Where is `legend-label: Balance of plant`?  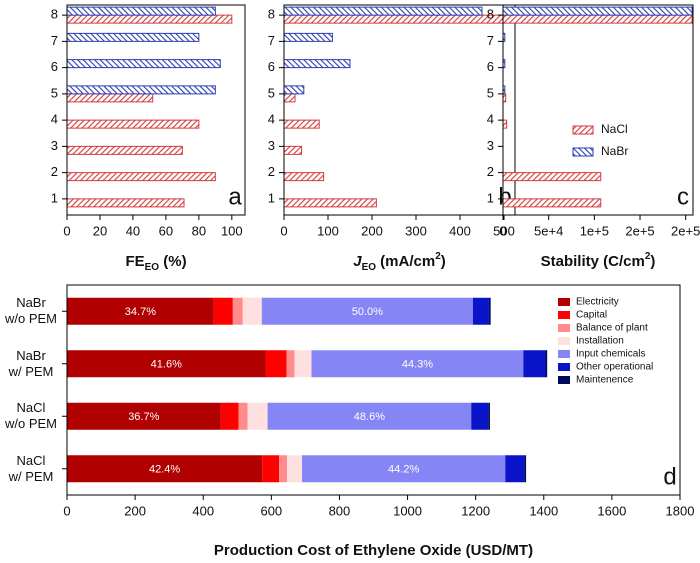
legend-label: Balance of plant is located at coordinates (612, 328).